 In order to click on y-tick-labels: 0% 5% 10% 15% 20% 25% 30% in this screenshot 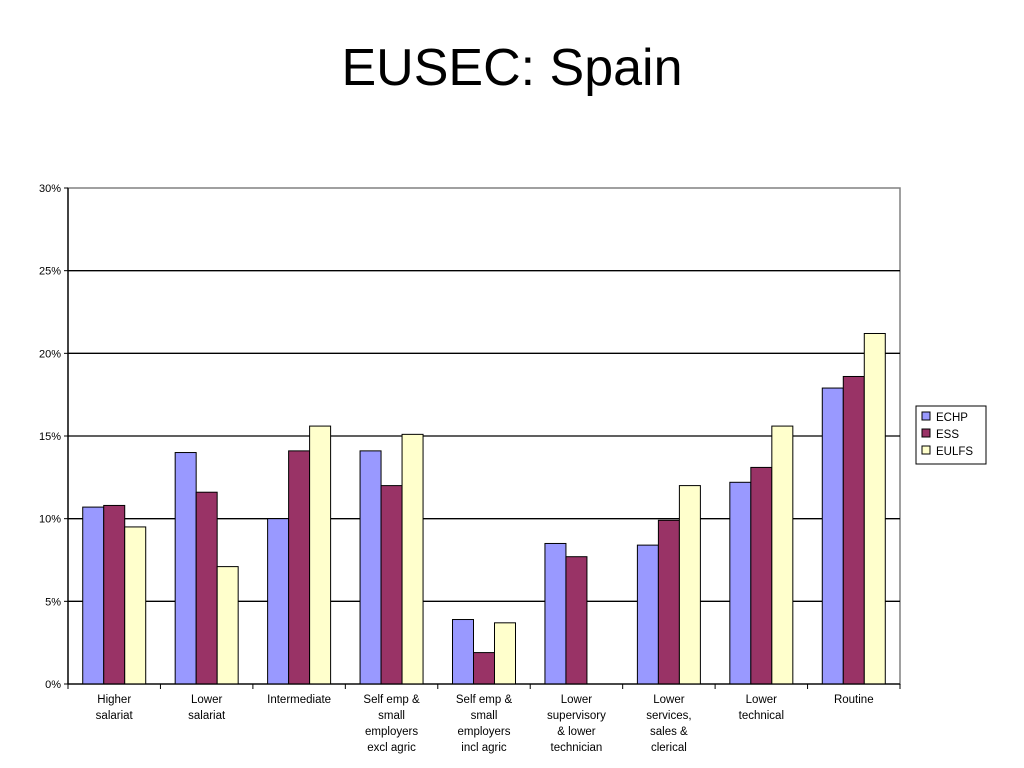, I will do `click(50, 437)`.